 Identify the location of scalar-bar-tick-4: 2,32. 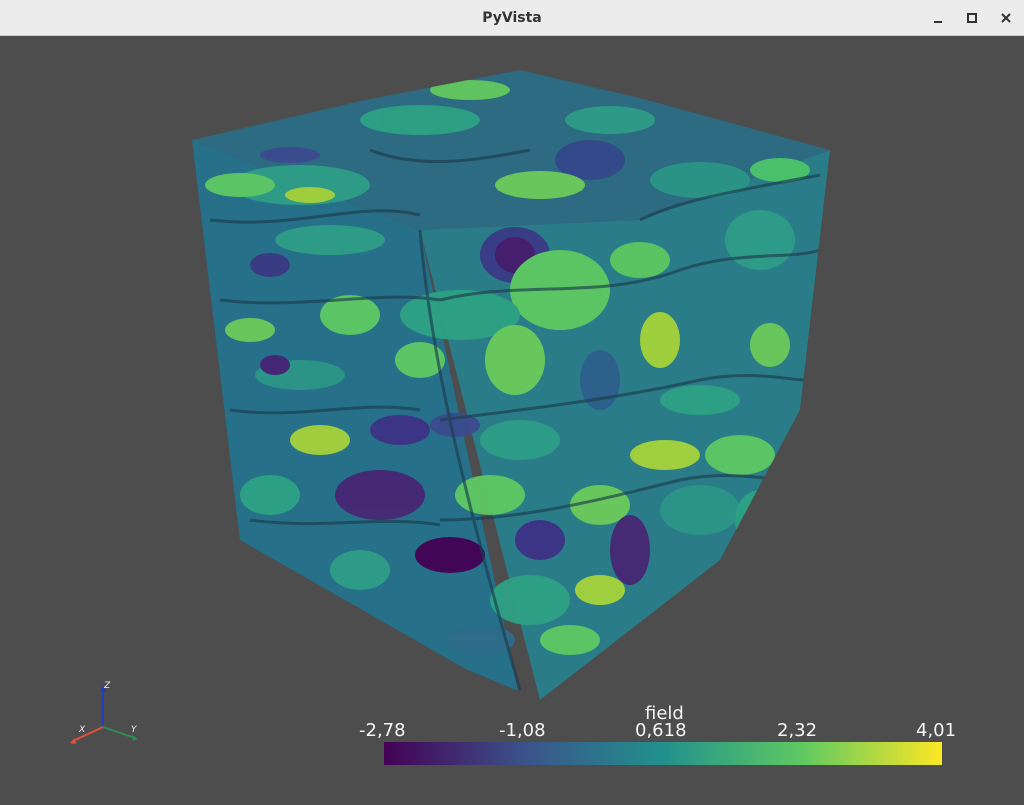
(797, 730).